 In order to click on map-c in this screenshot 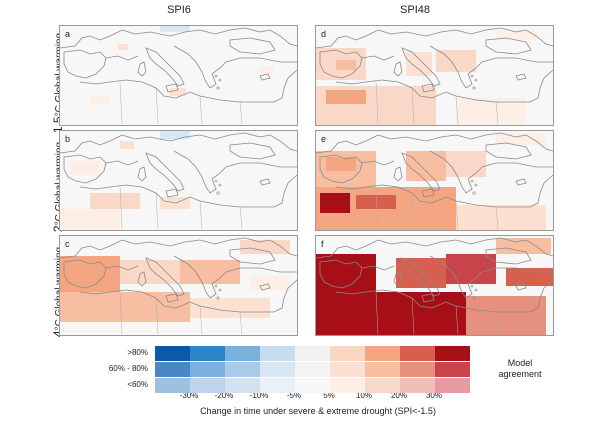, I will do `click(178, 286)`.